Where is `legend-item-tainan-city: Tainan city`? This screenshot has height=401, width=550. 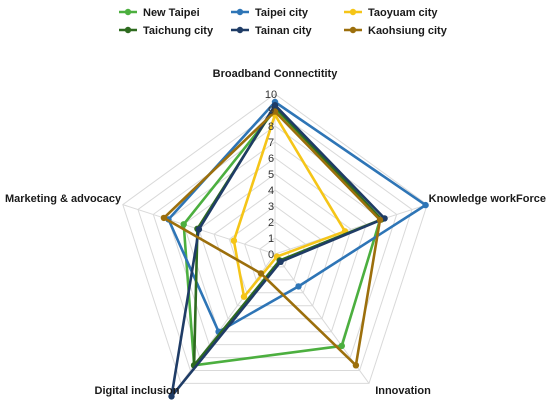 legend-item-tainan-city: Tainan city is located at coordinates (272, 31).